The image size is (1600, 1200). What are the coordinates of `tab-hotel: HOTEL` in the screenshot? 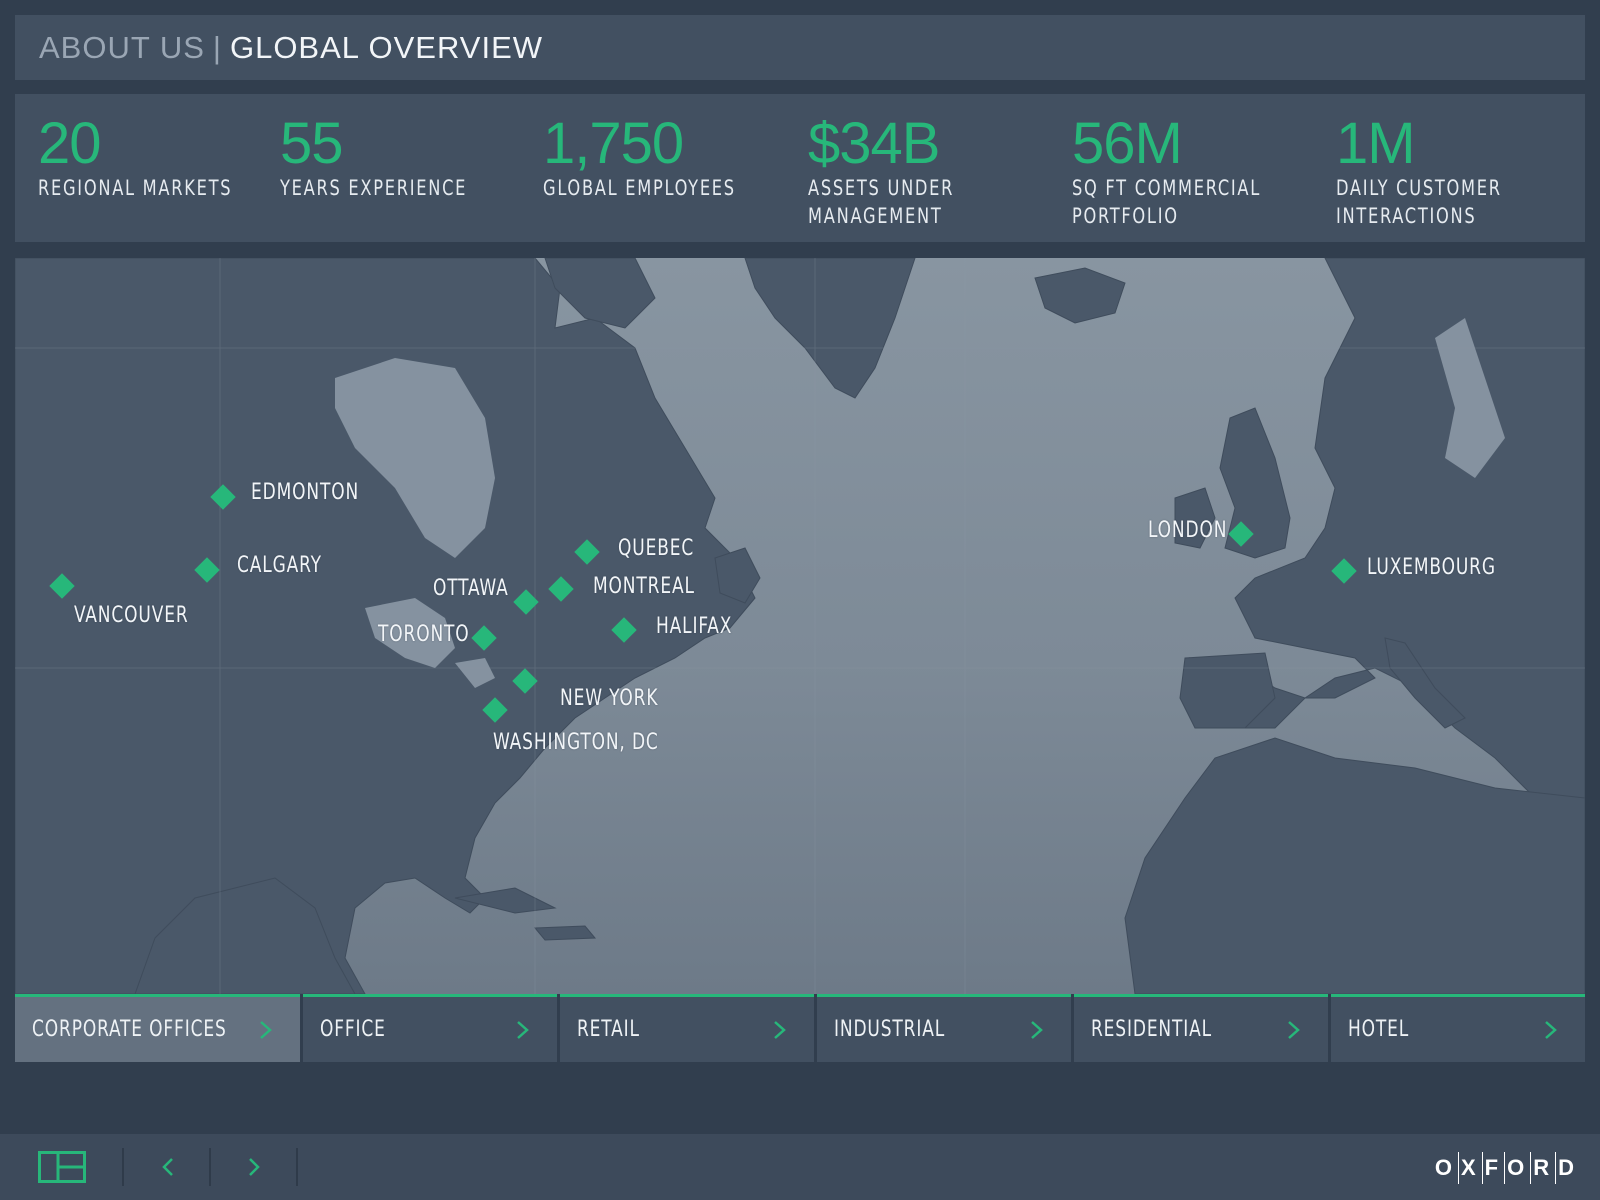 It's located at (1458, 1028).